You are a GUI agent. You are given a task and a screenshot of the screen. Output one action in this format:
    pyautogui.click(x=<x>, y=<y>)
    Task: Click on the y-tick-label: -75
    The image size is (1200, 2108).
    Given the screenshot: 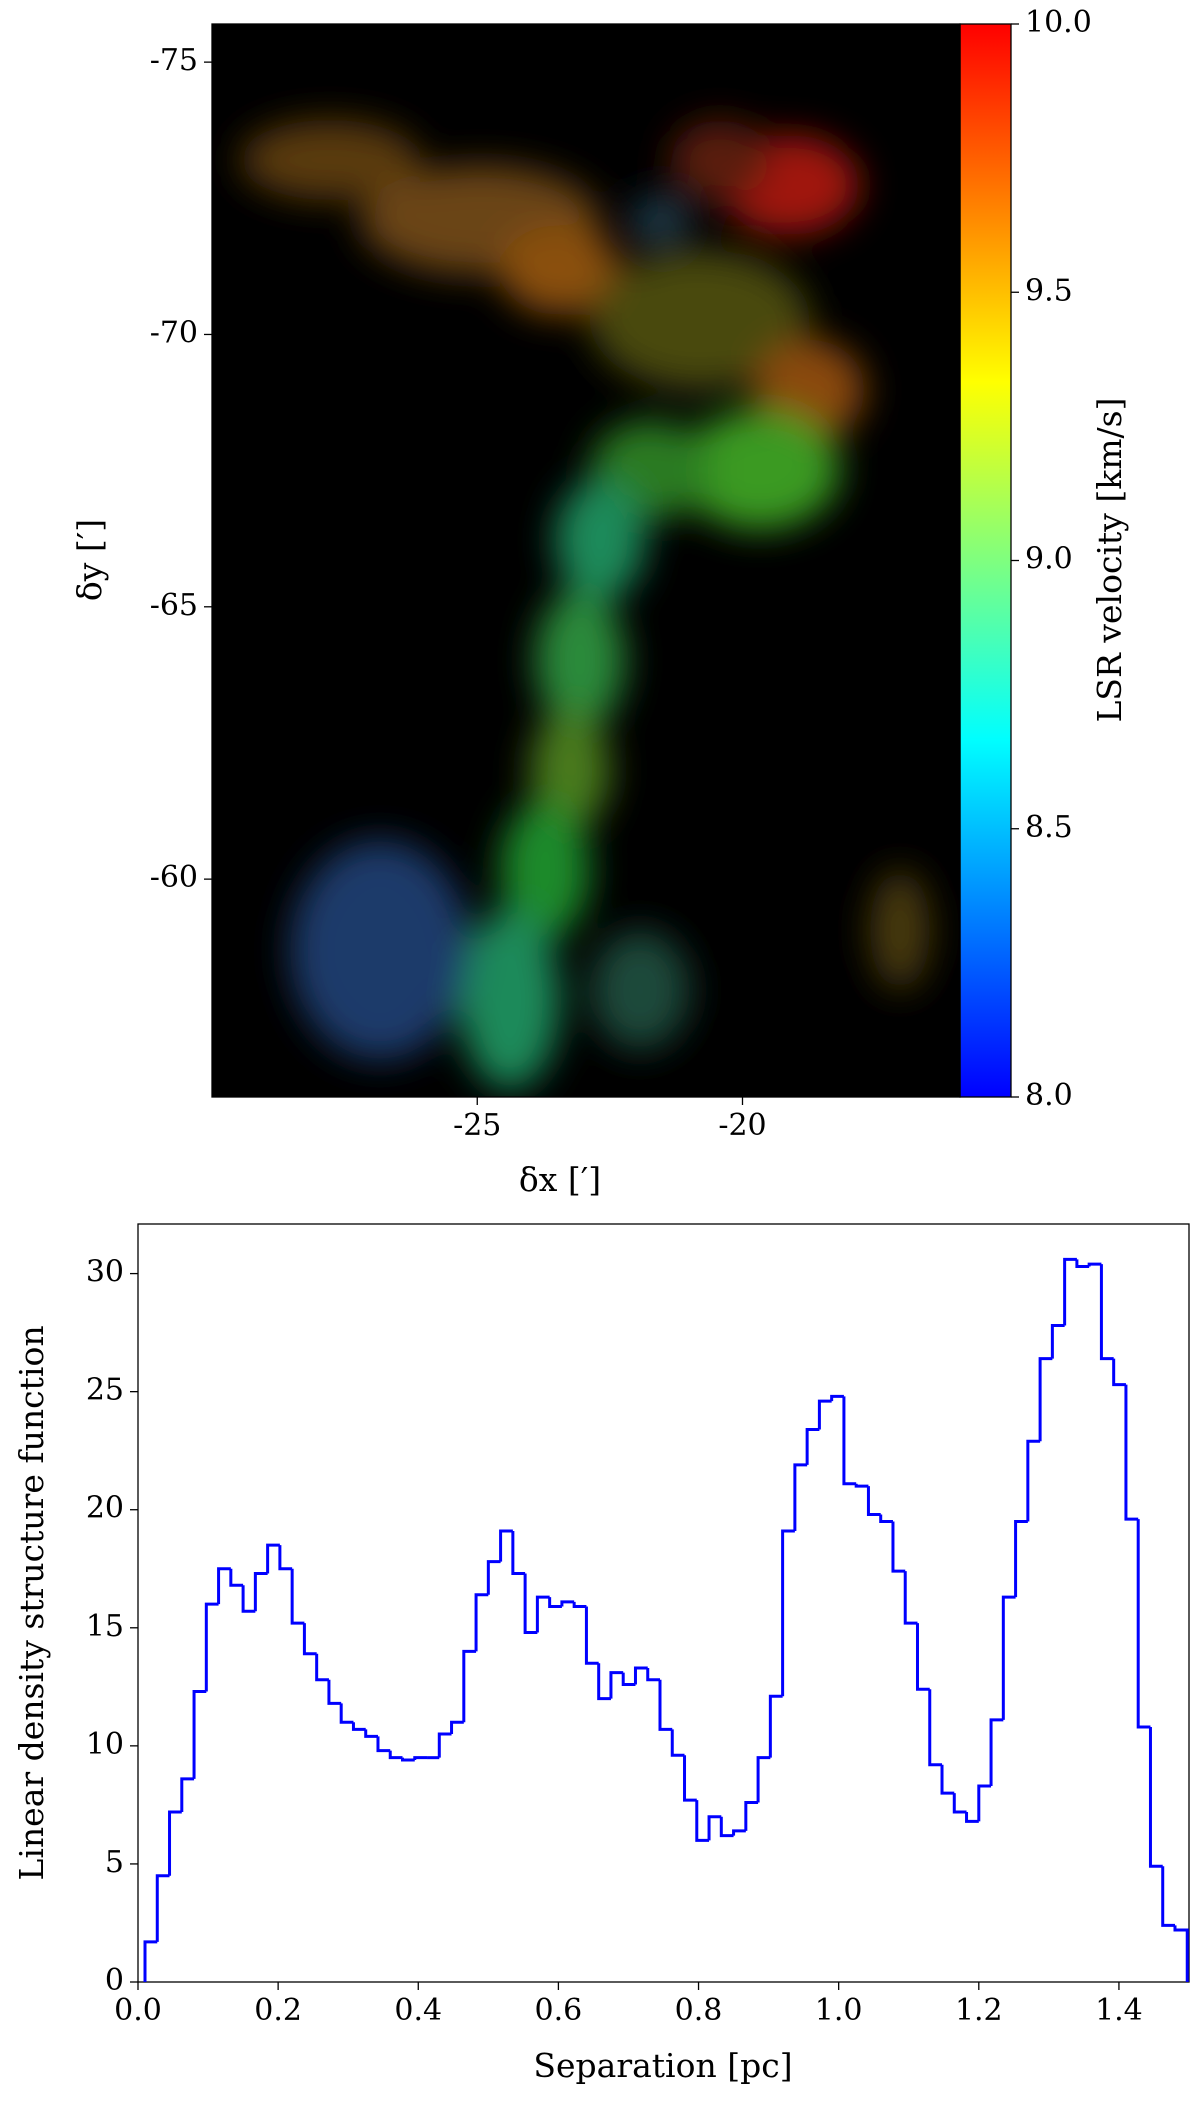 What is the action you would take?
    pyautogui.click(x=174, y=60)
    